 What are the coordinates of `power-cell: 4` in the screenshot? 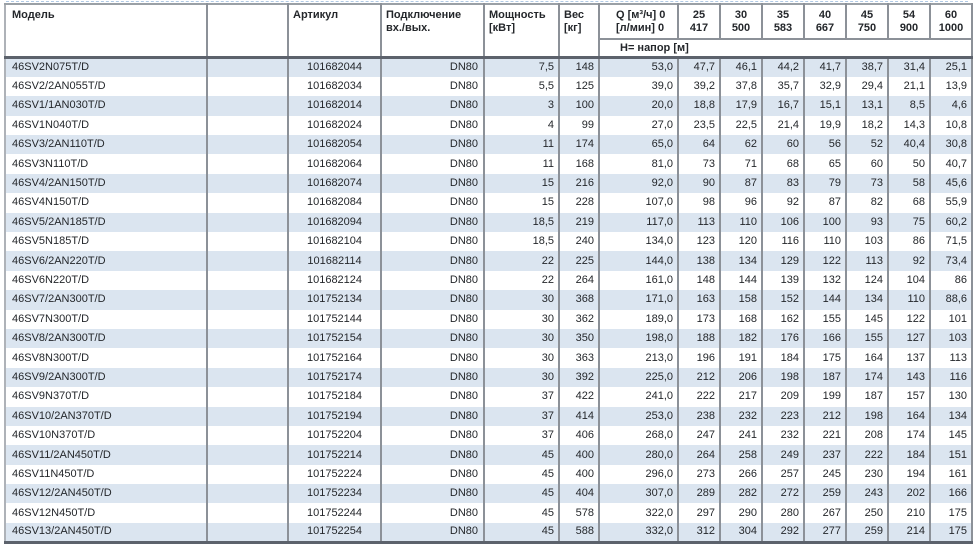 It's located at (522, 125).